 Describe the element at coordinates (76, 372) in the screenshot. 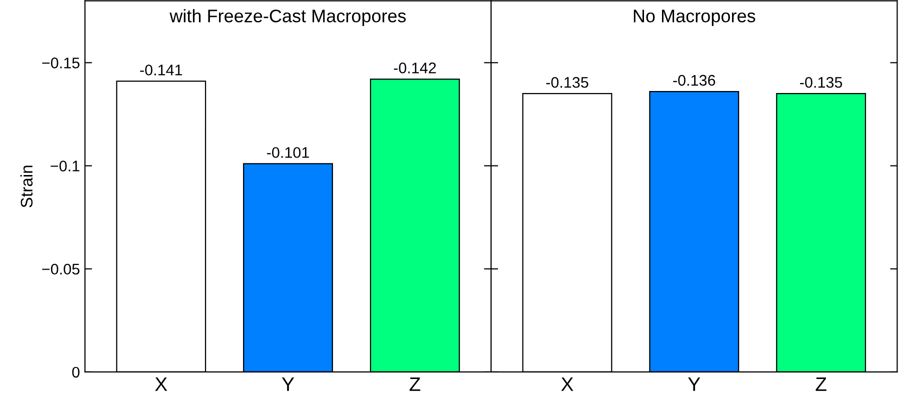

I see `y-tick-label: 0` at that location.